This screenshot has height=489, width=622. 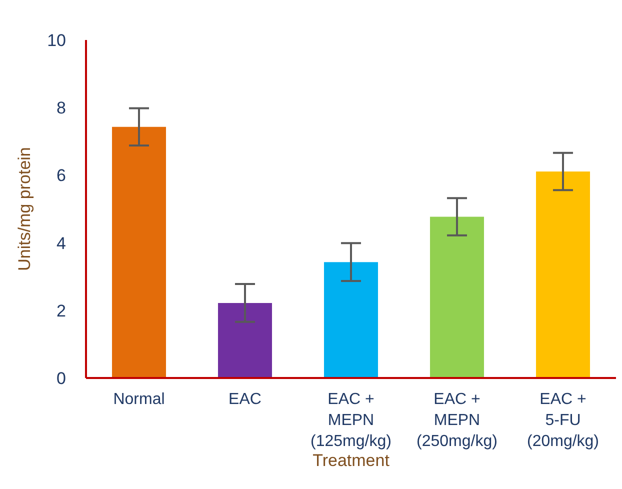 I want to click on y-tick-label: 4, so click(x=61, y=243).